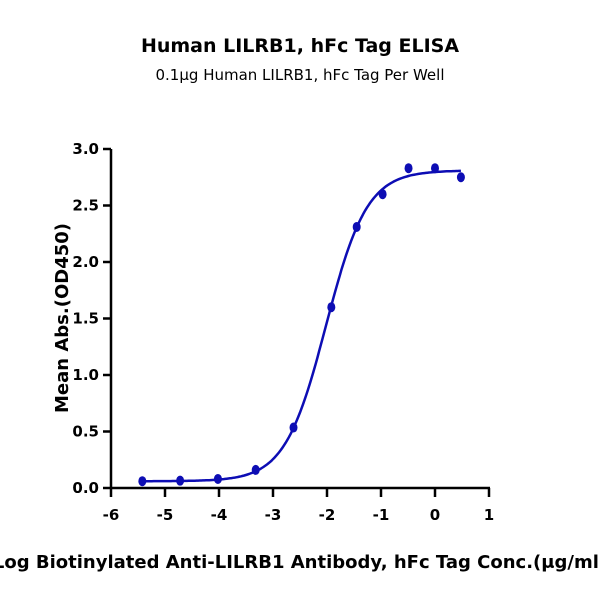  Describe the element at coordinates (85, 488) in the screenshot. I see `y-tick-label: 0.0` at that location.